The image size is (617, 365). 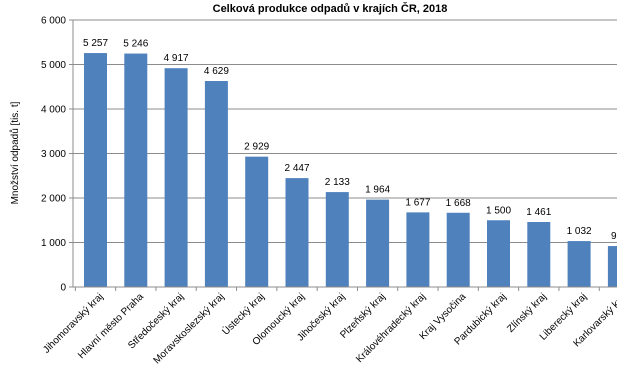 What do you see at coordinates (417, 202) in the screenshot?
I see `data-label: 1 677` at bounding box center [417, 202].